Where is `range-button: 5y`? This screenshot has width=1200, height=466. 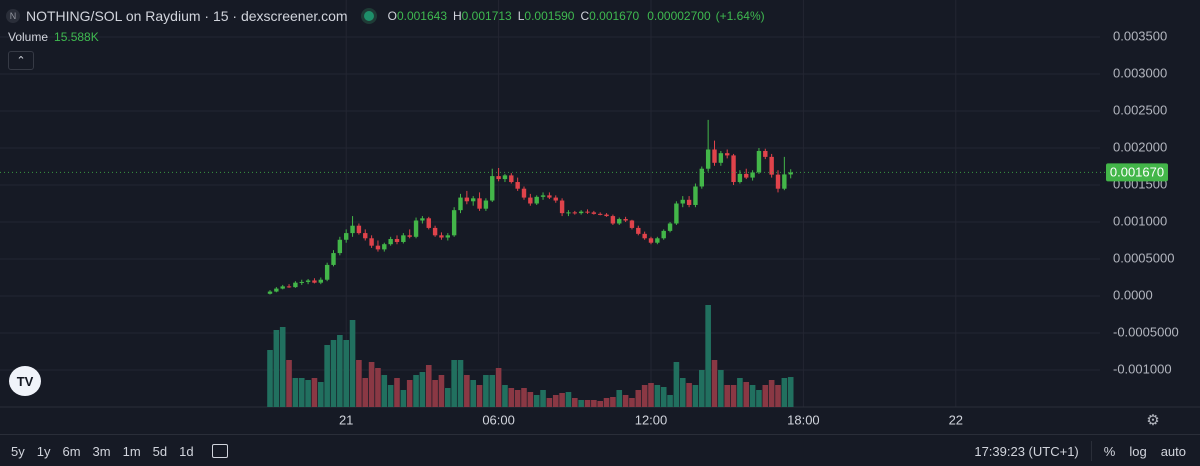 range-button: 5y is located at coordinates (18, 451).